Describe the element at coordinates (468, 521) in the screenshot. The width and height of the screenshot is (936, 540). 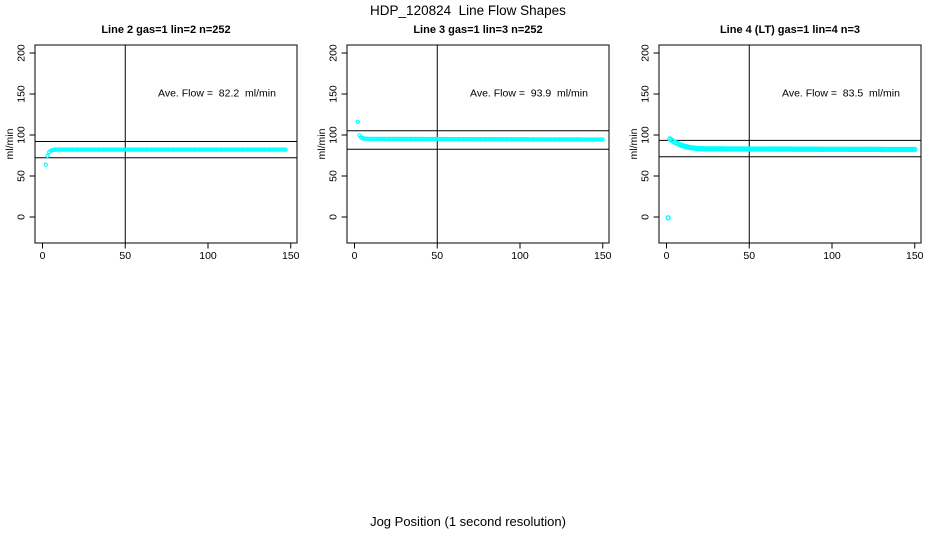
I see `x-axis-label: Jog Position (1 second resolution)` at that location.